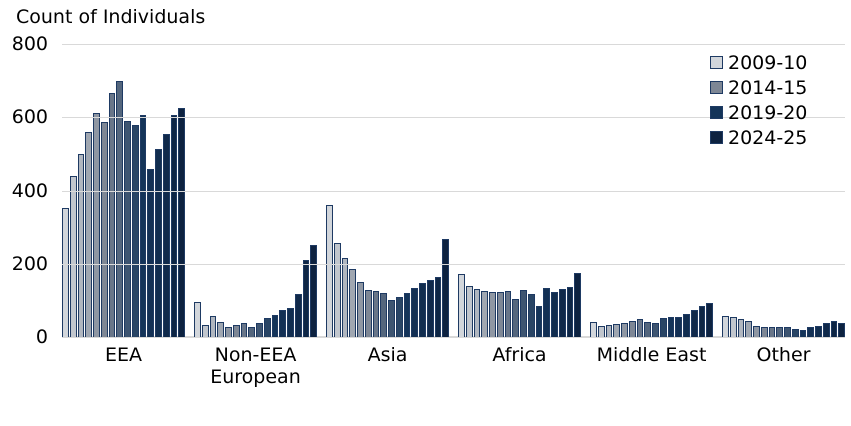 This screenshot has height=426, width=851. I want to click on legend-label: 2009-10, so click(768, 62).